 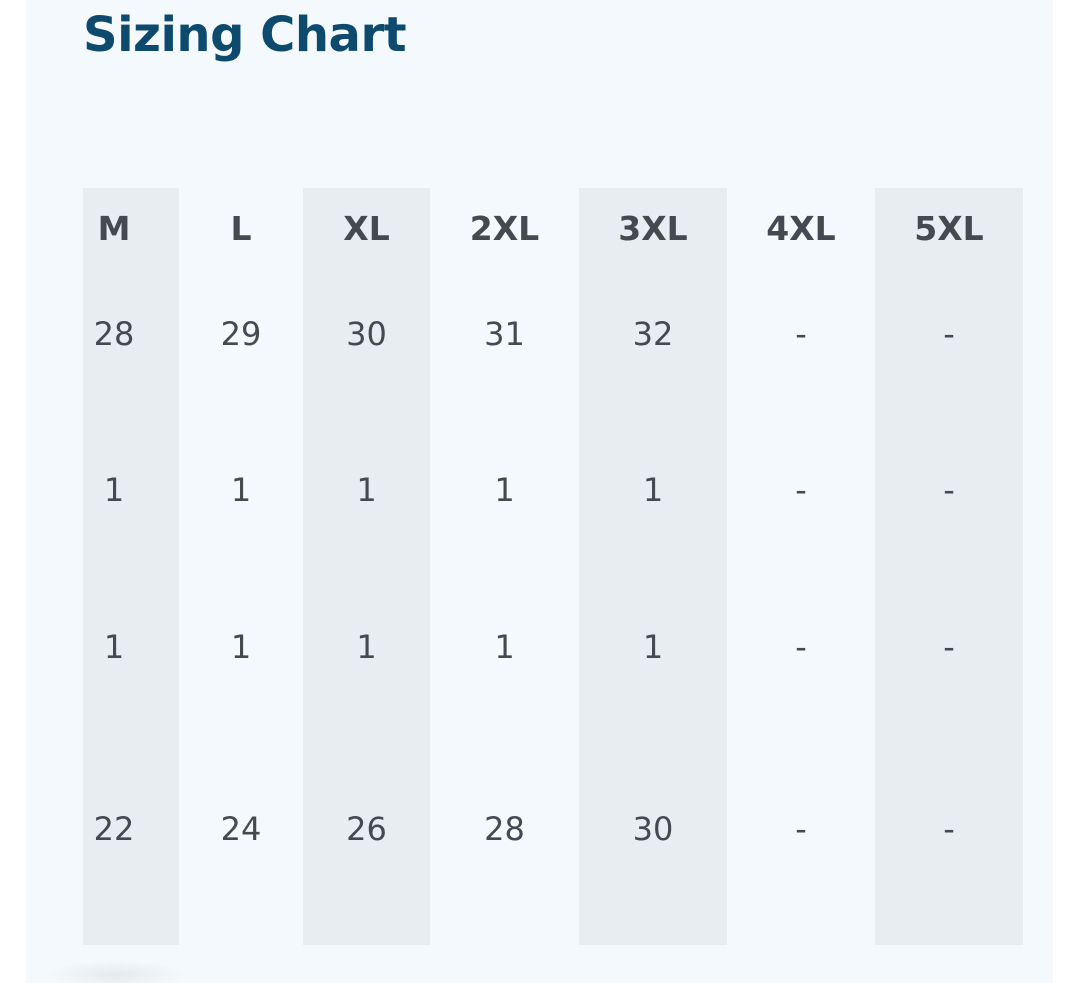 I want to click on table-cell: 26, so click(x=366, y=829).